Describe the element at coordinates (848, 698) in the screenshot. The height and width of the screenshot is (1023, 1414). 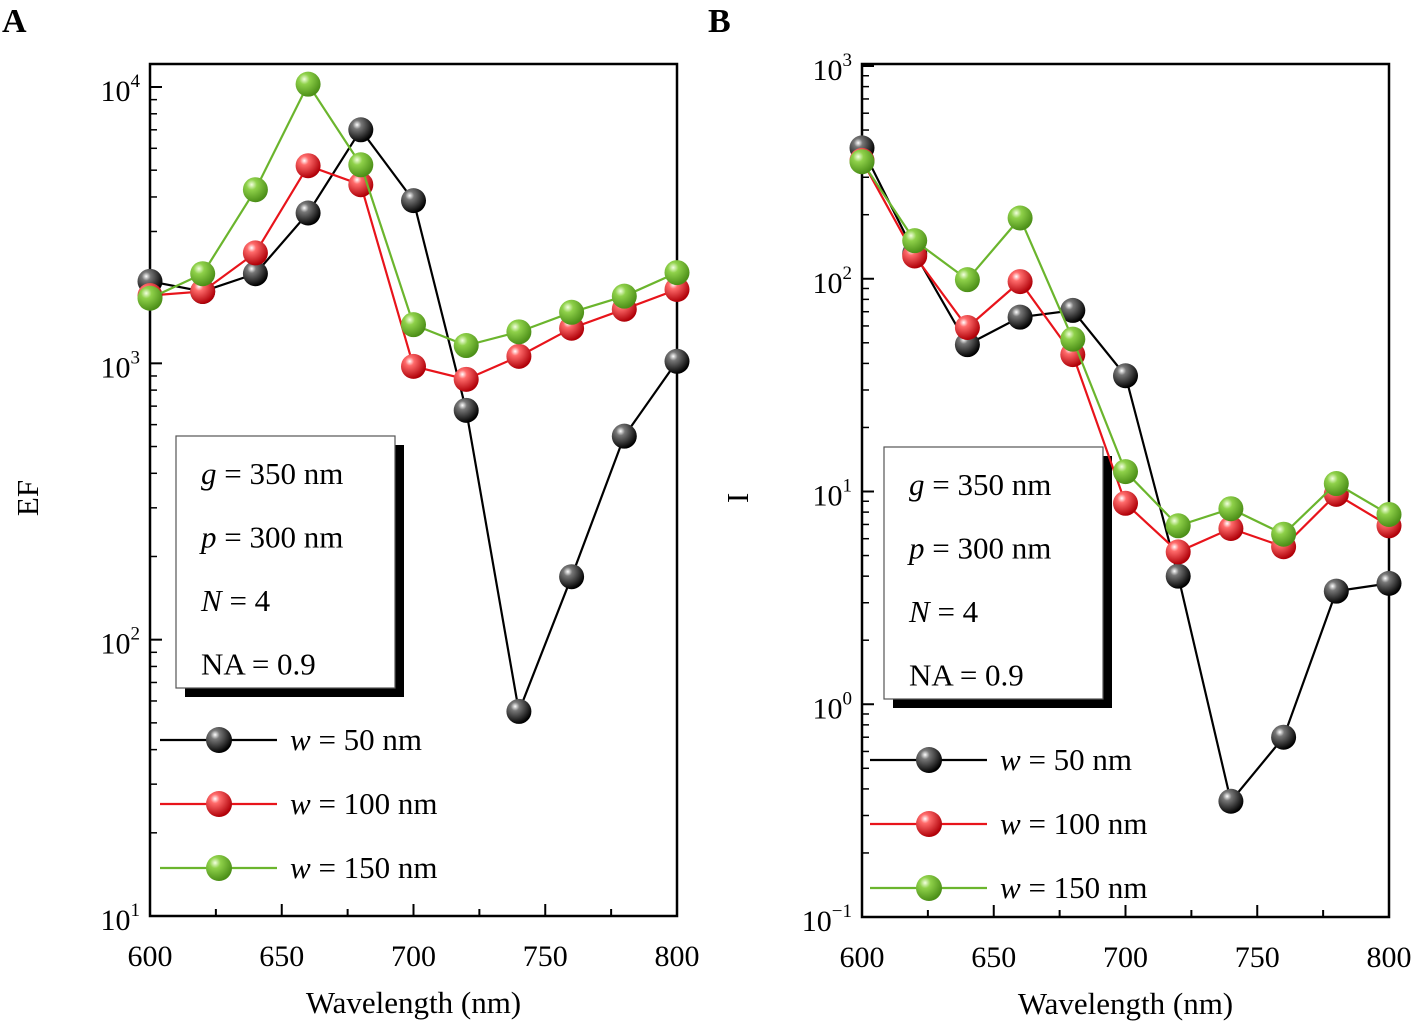
I see `y-tick-exponent: 0` at that location.